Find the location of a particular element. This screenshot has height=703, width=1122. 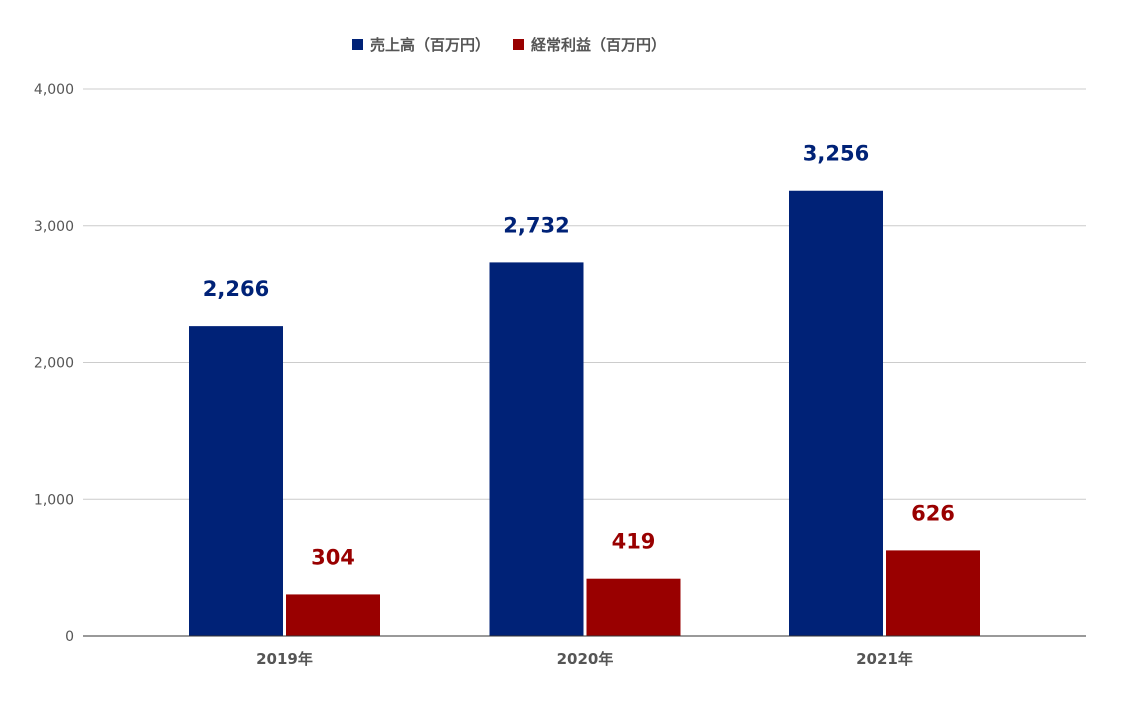

data-label: 626 is located at coordinates (933, 513).